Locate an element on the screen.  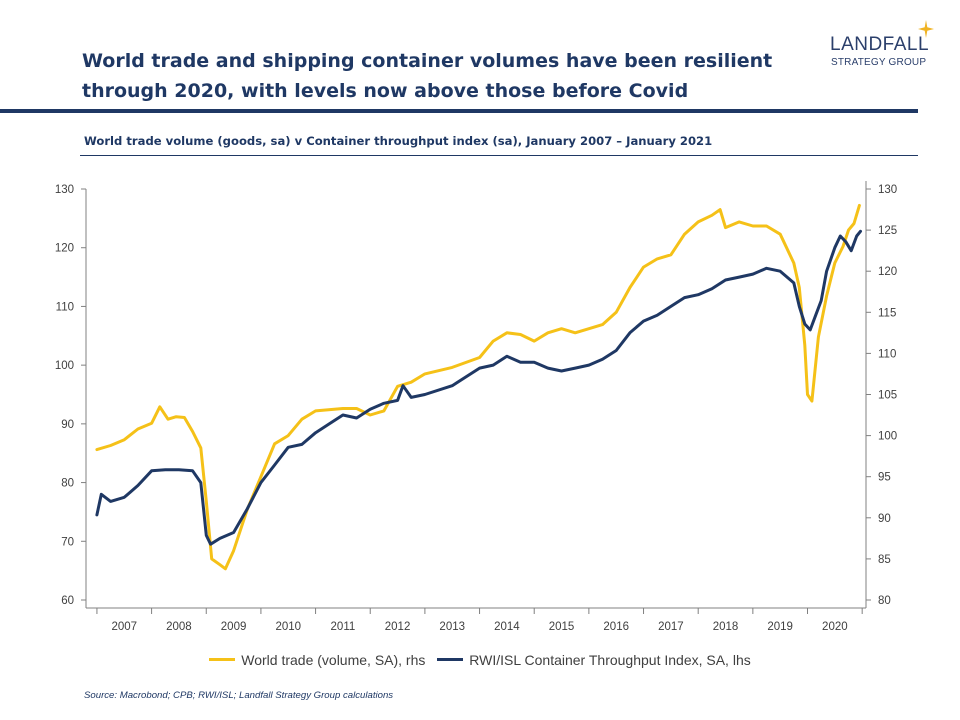
x-tick-label: 2016 is located at coordinates (616, 627).